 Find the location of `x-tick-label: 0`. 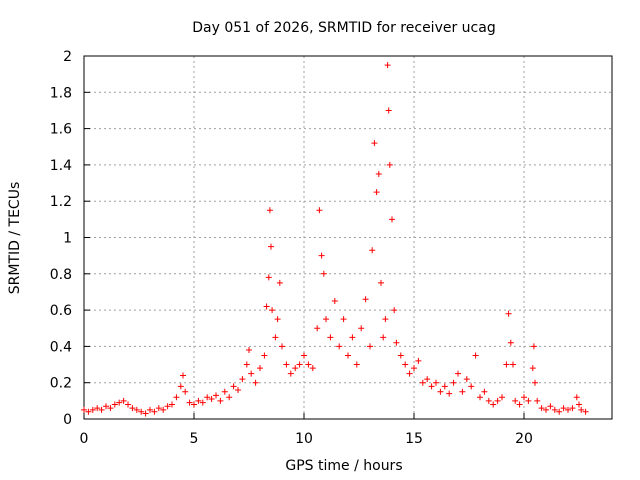

x-tick-label: 0 is located at coordinates (84, 439).